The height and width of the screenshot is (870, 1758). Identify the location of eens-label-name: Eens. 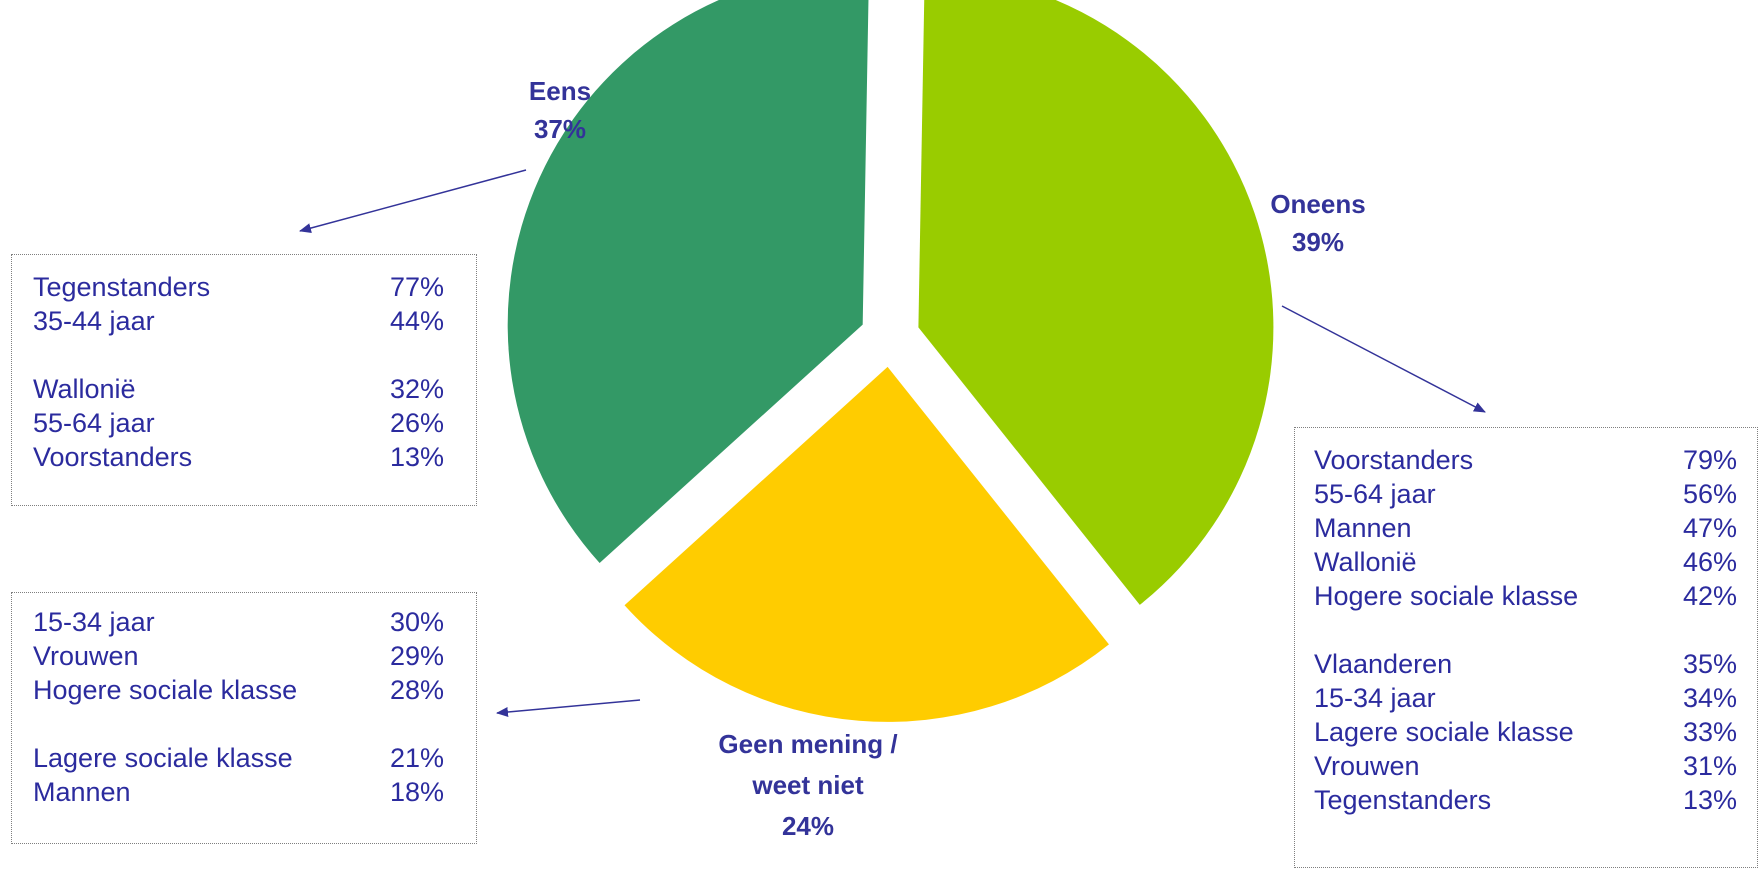
(560, 91).